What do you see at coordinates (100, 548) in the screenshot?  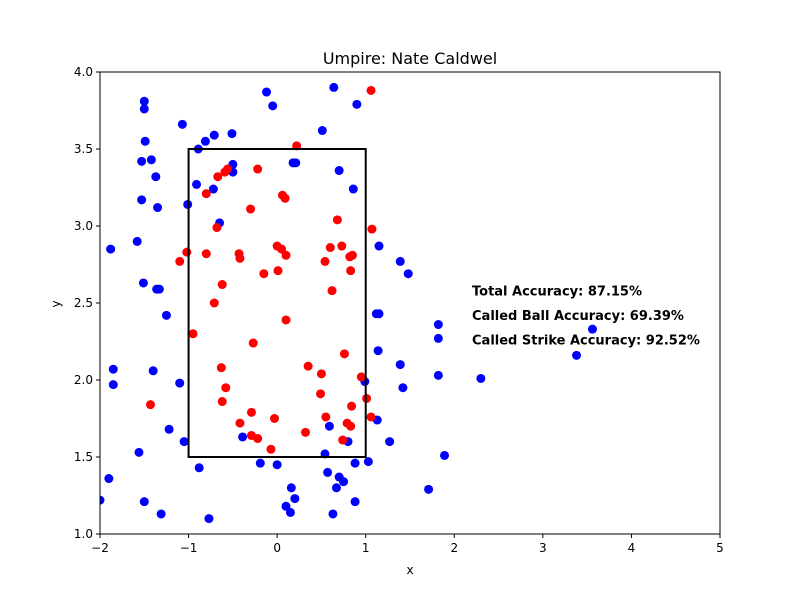 I see `x-tick-label: −2` at bounding box center [100, 548].